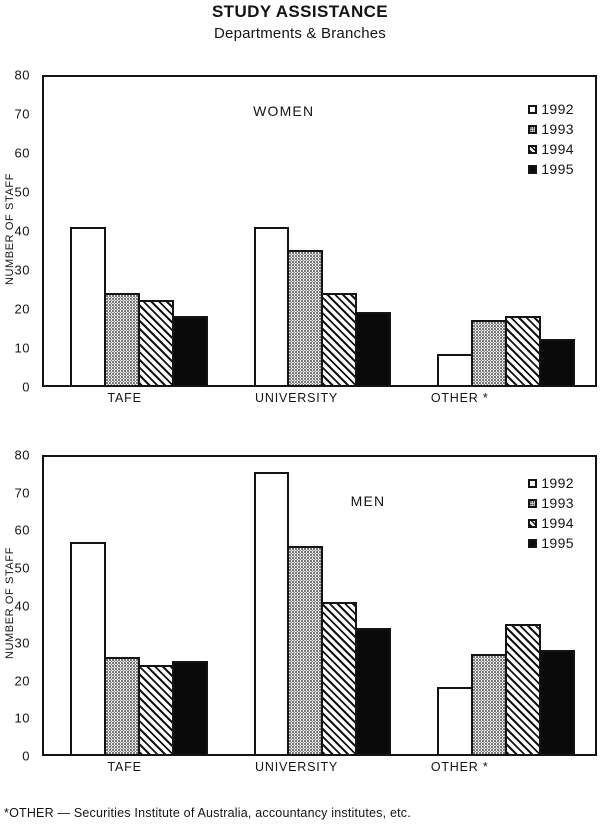  Describe the element at coordinates (300, 33) in the screenshot. I see `figure-subtitle: Departments & Branches` at that location.